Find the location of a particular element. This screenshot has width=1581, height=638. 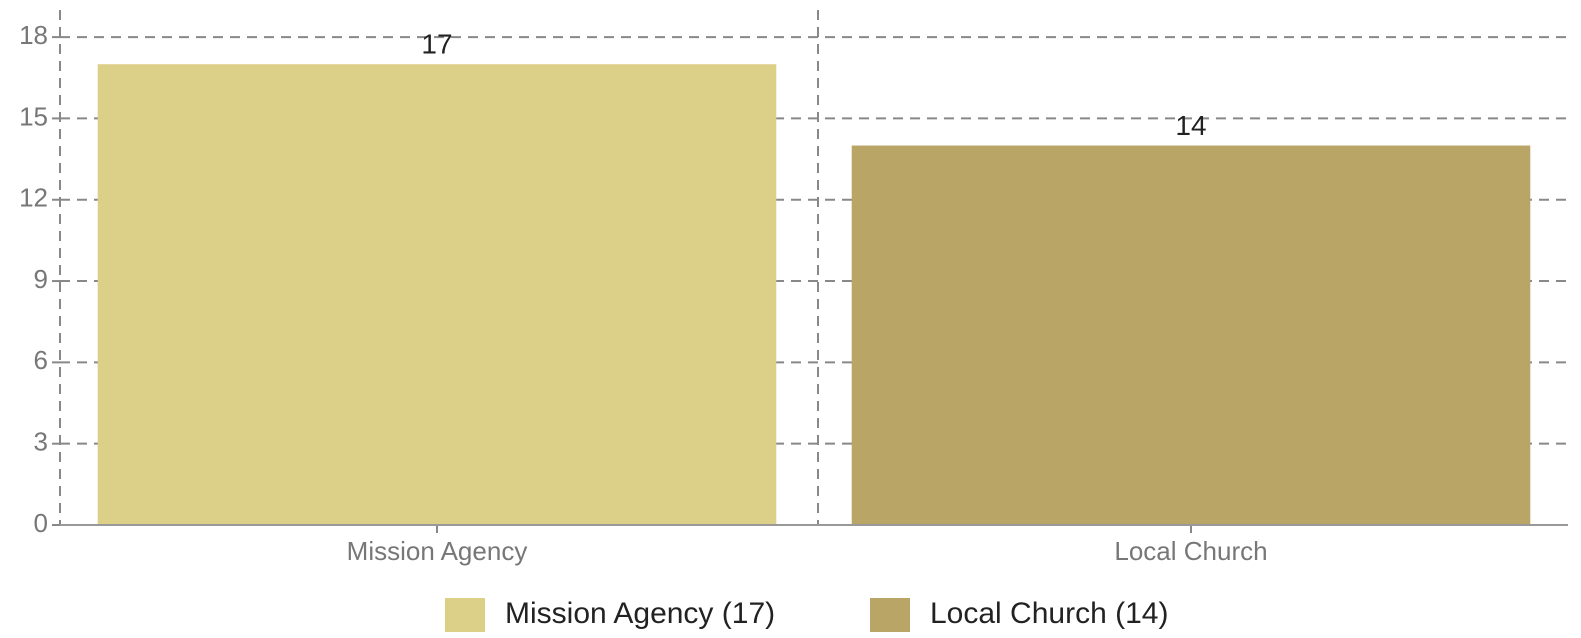

value-label: 14 is located at coordinates (1190, 125).